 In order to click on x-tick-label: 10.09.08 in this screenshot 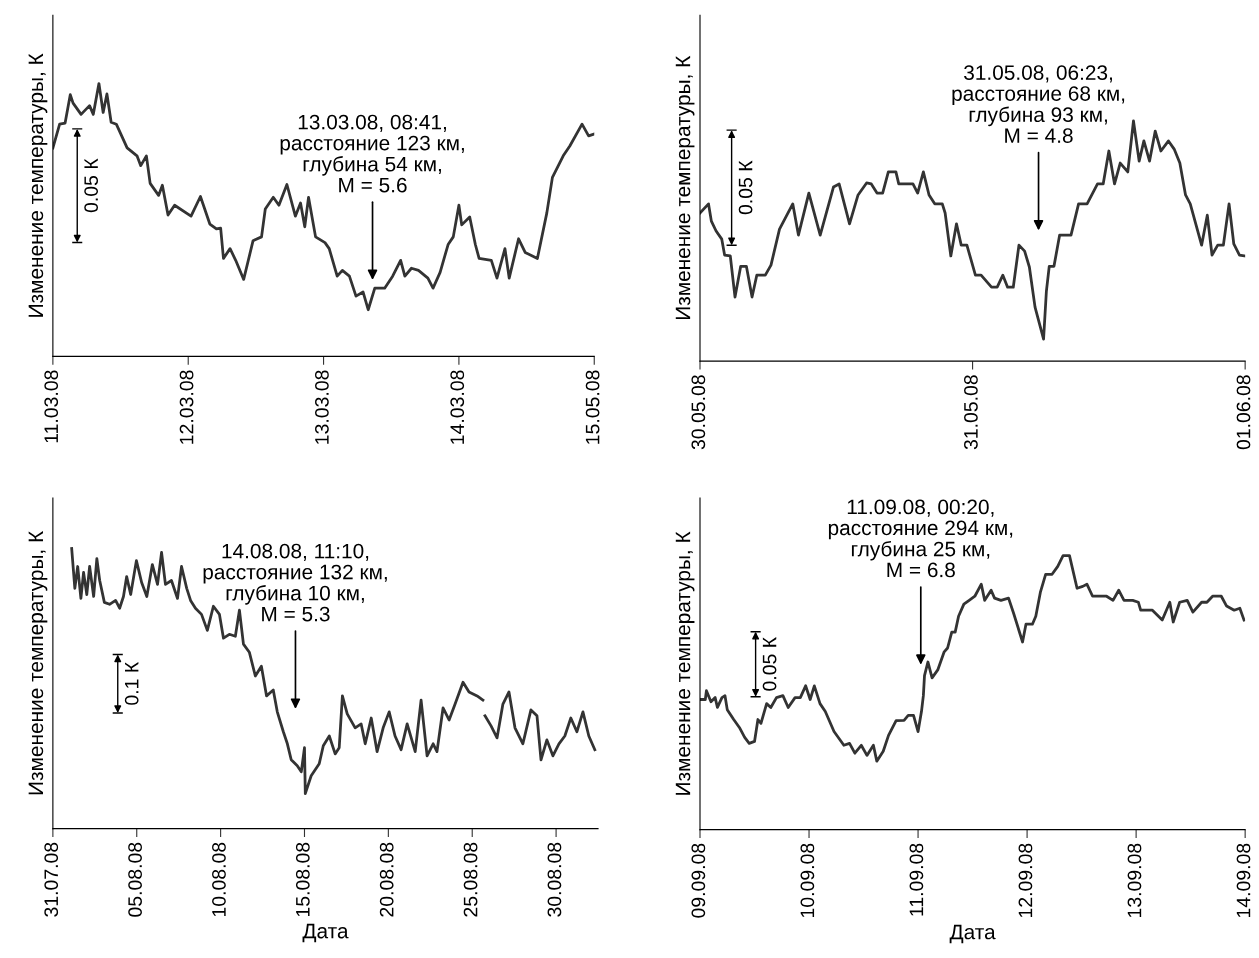, I will do `click(807, 880)`.